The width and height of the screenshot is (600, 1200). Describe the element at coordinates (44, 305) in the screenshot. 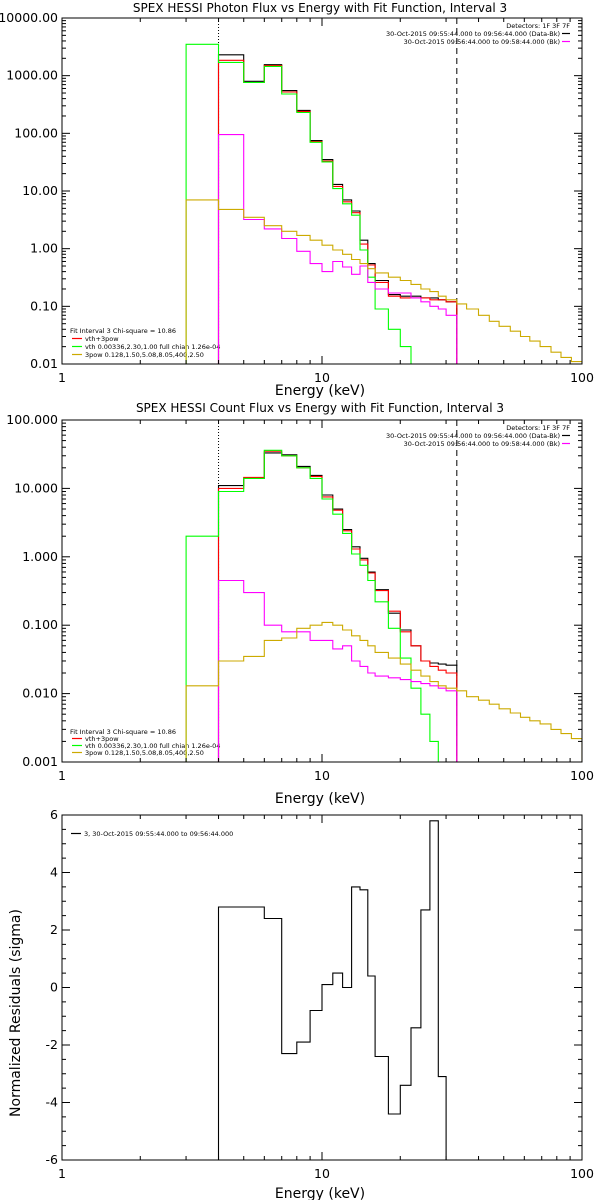

I see `y-tick-label: 0.10` at that location.